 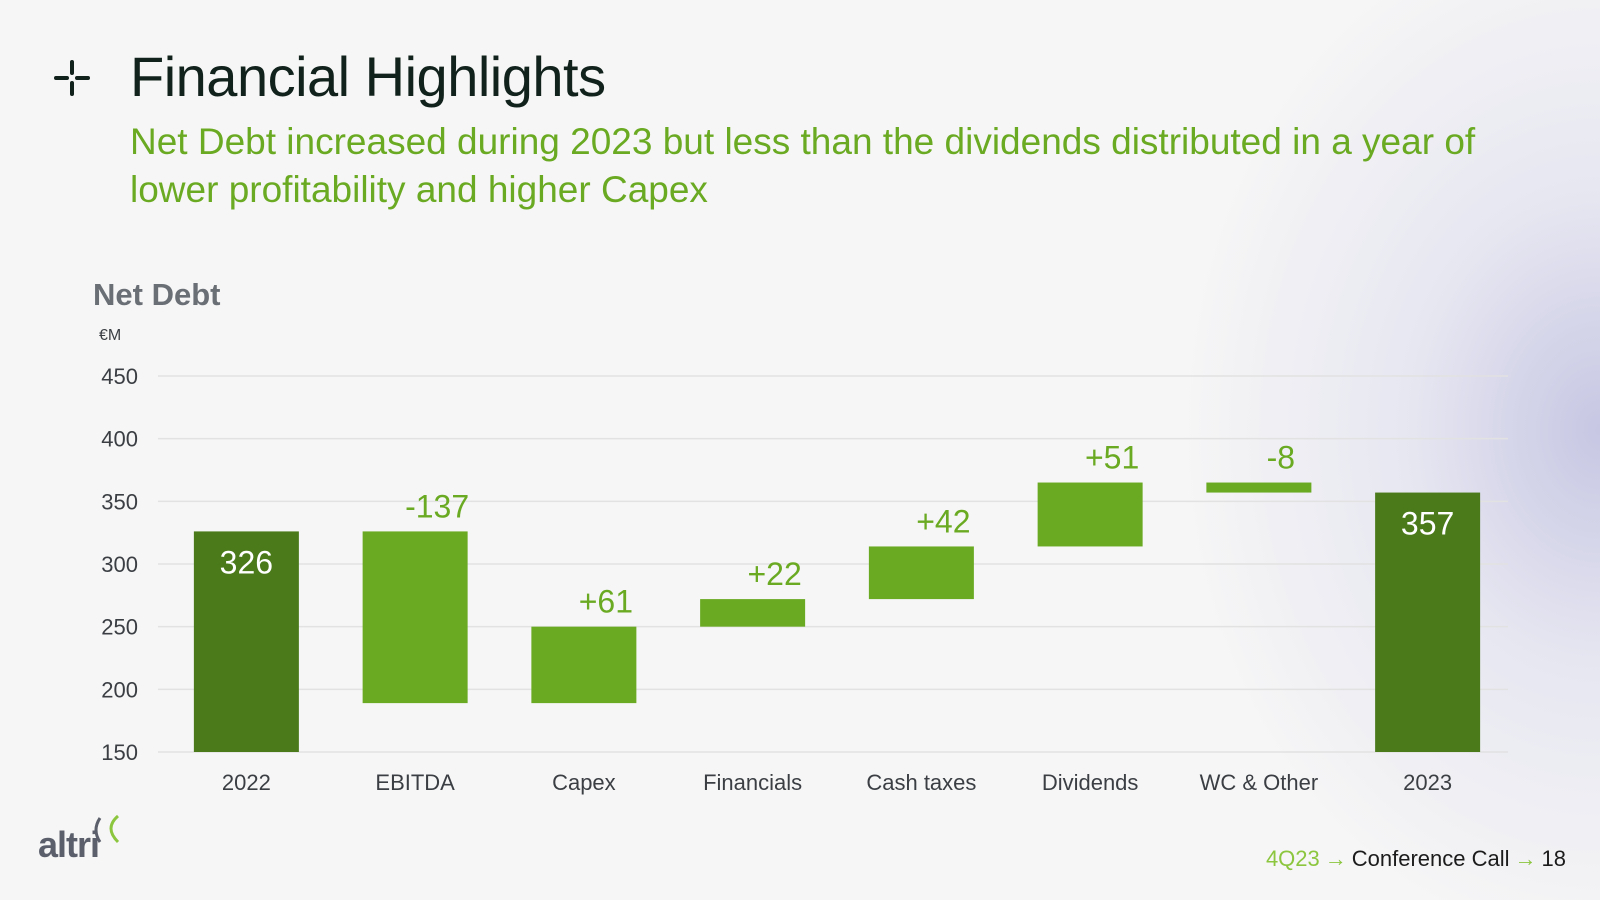 I want to click on y-tick-label: 150, so click(x=119, y=752).